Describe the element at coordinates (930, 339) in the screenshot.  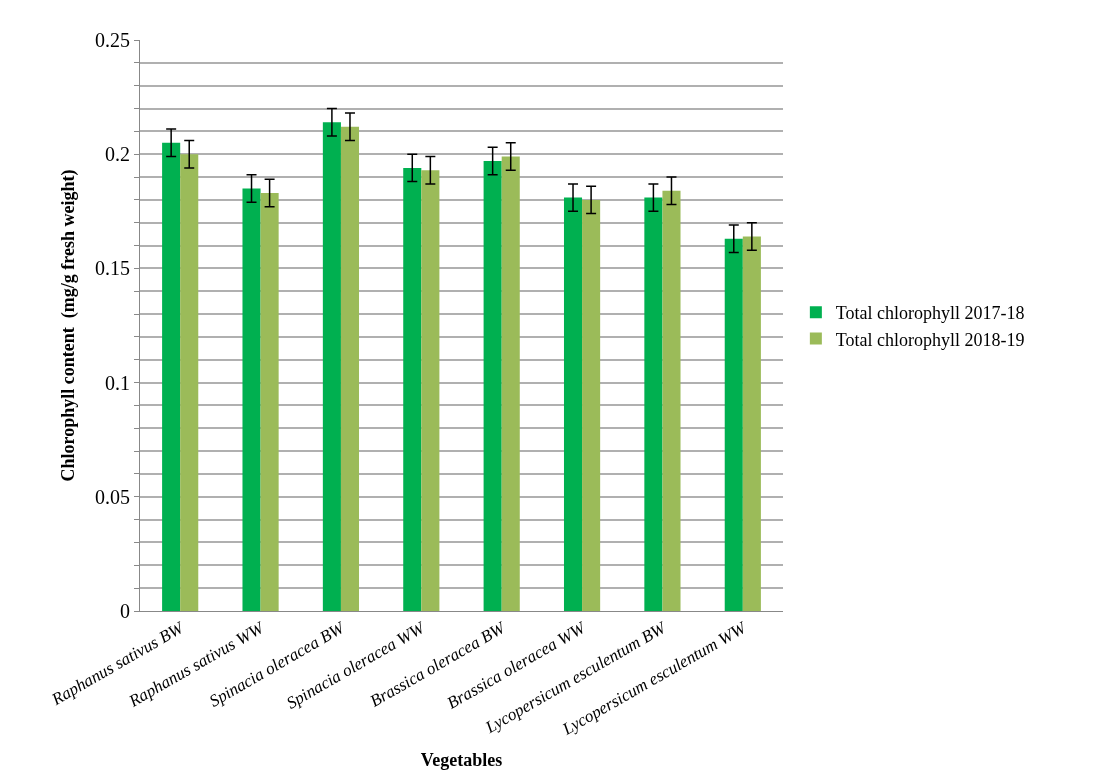
I see `legend-label: Total chlorophyll 2018-19` at that location.